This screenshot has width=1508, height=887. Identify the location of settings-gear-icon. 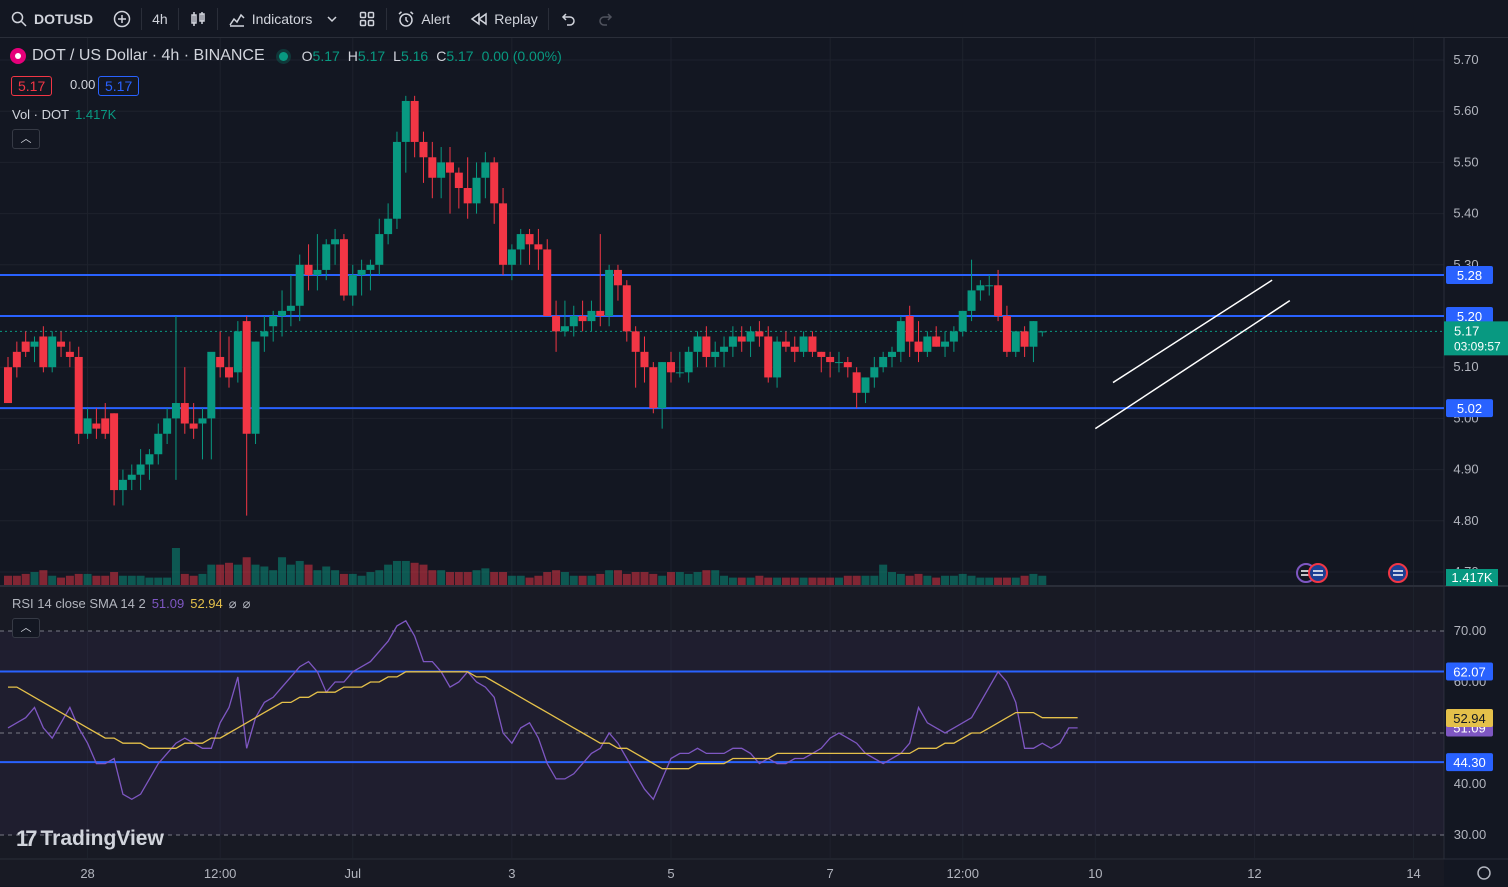
(1484, 873).